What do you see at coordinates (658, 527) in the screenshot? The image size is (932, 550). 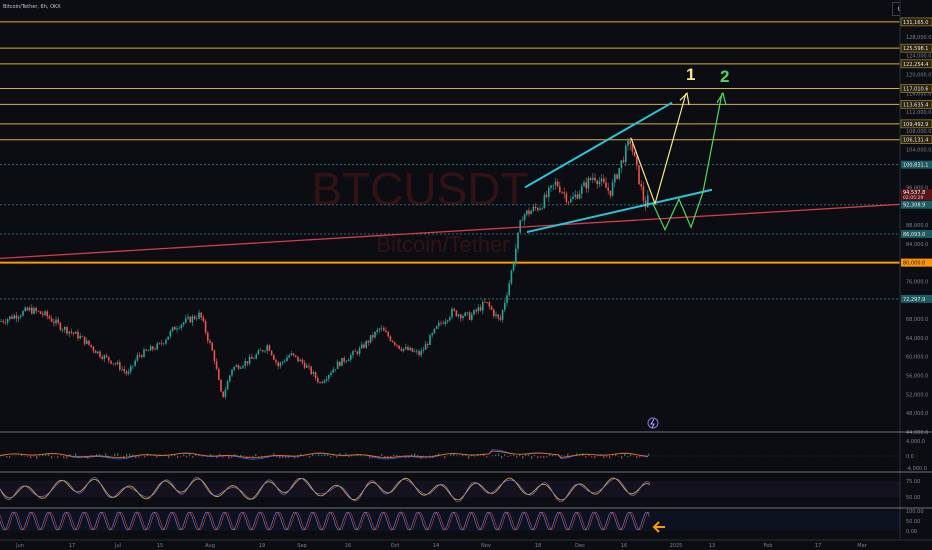 I see `left-arrow-icon` at bounding box center [658, 527].